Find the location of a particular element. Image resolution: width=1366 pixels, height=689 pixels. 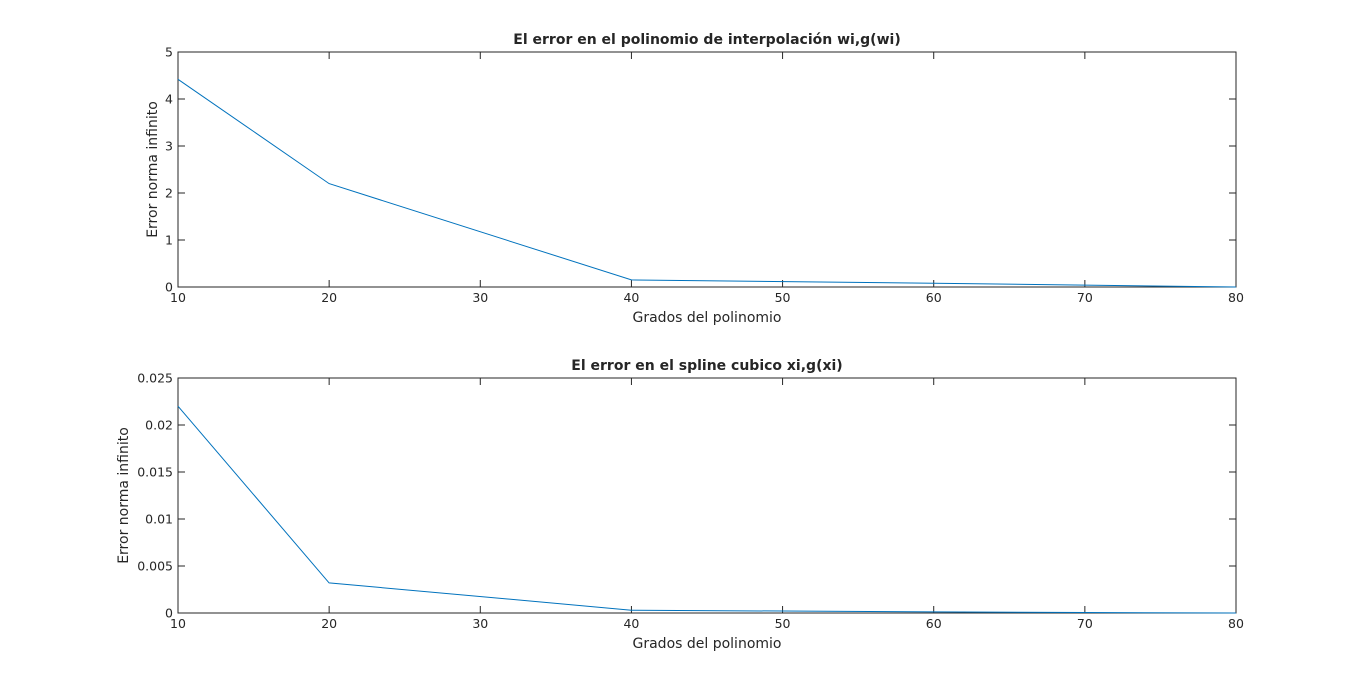

y-tick-label: 0.02 is located at coordinates (159, 425).